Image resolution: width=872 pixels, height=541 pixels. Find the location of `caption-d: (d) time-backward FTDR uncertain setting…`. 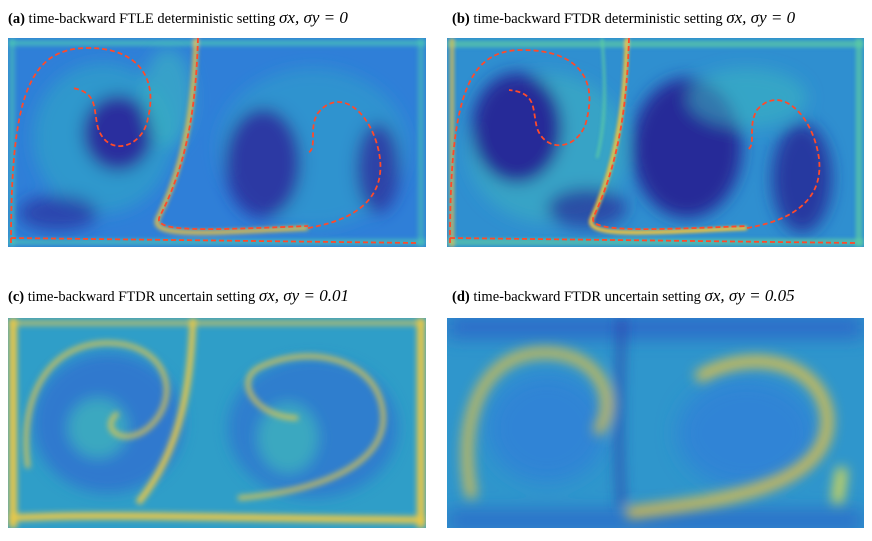

caption-d: (d) time-backward FTDR uncertain setting… is located at coordinates (623, 296).